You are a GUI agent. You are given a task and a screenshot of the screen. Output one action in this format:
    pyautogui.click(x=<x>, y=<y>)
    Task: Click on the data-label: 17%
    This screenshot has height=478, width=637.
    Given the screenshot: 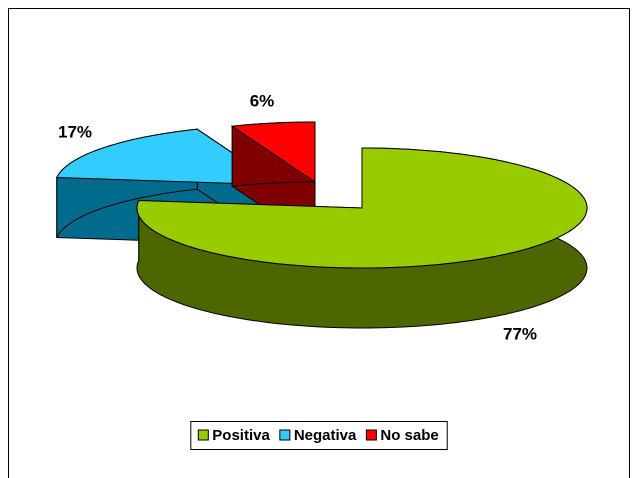 What is the action you would take?
    pyautogui.click(x=75, y=131)
    